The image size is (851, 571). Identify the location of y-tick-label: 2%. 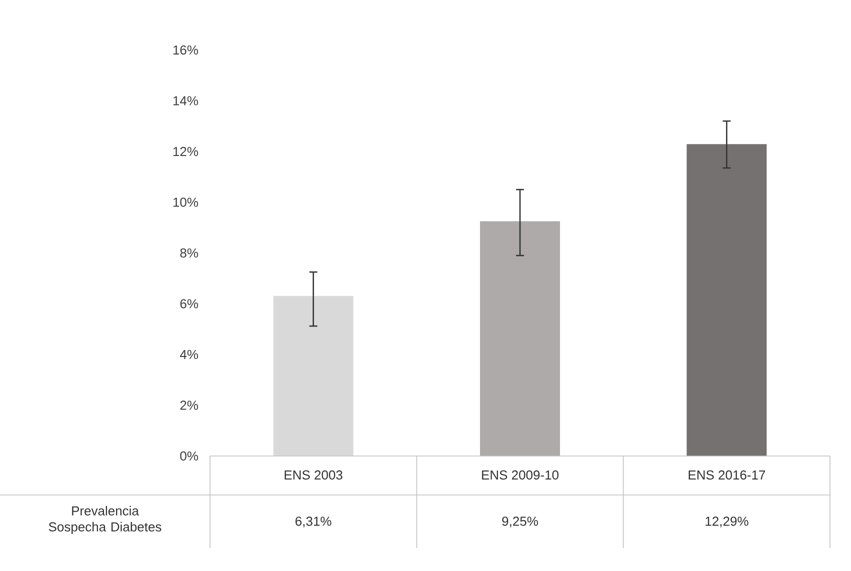
(189, 405).